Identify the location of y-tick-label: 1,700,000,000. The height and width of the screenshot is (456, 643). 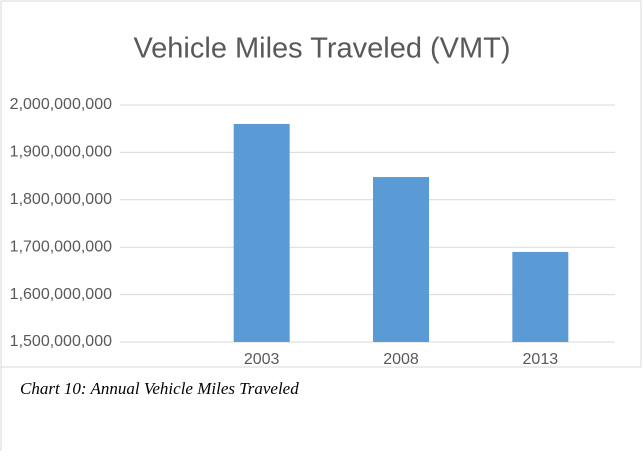
(61, 246).